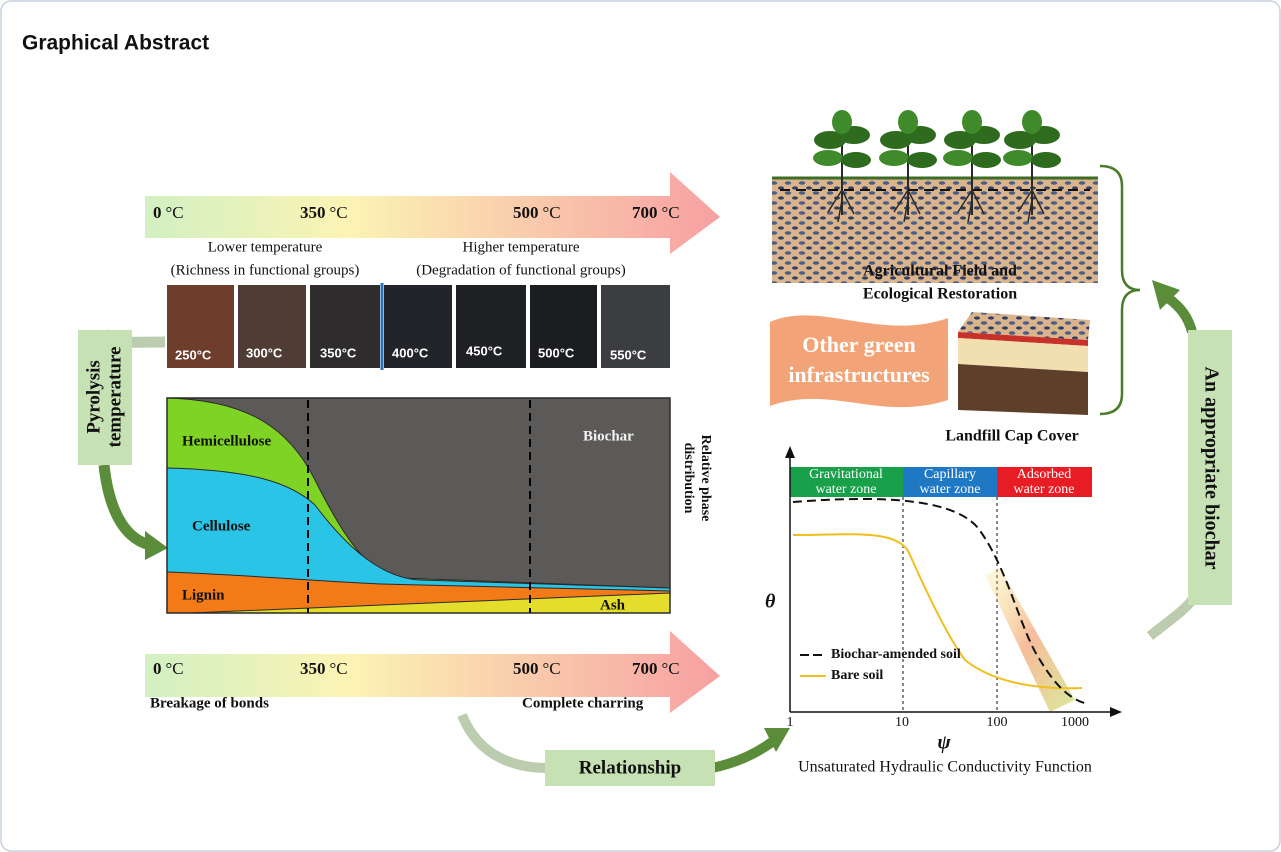  What do you see at coordinates (846, 474) in the screenshot?
I see `zone-label: Gravitational` at bounding box center [846, 474].